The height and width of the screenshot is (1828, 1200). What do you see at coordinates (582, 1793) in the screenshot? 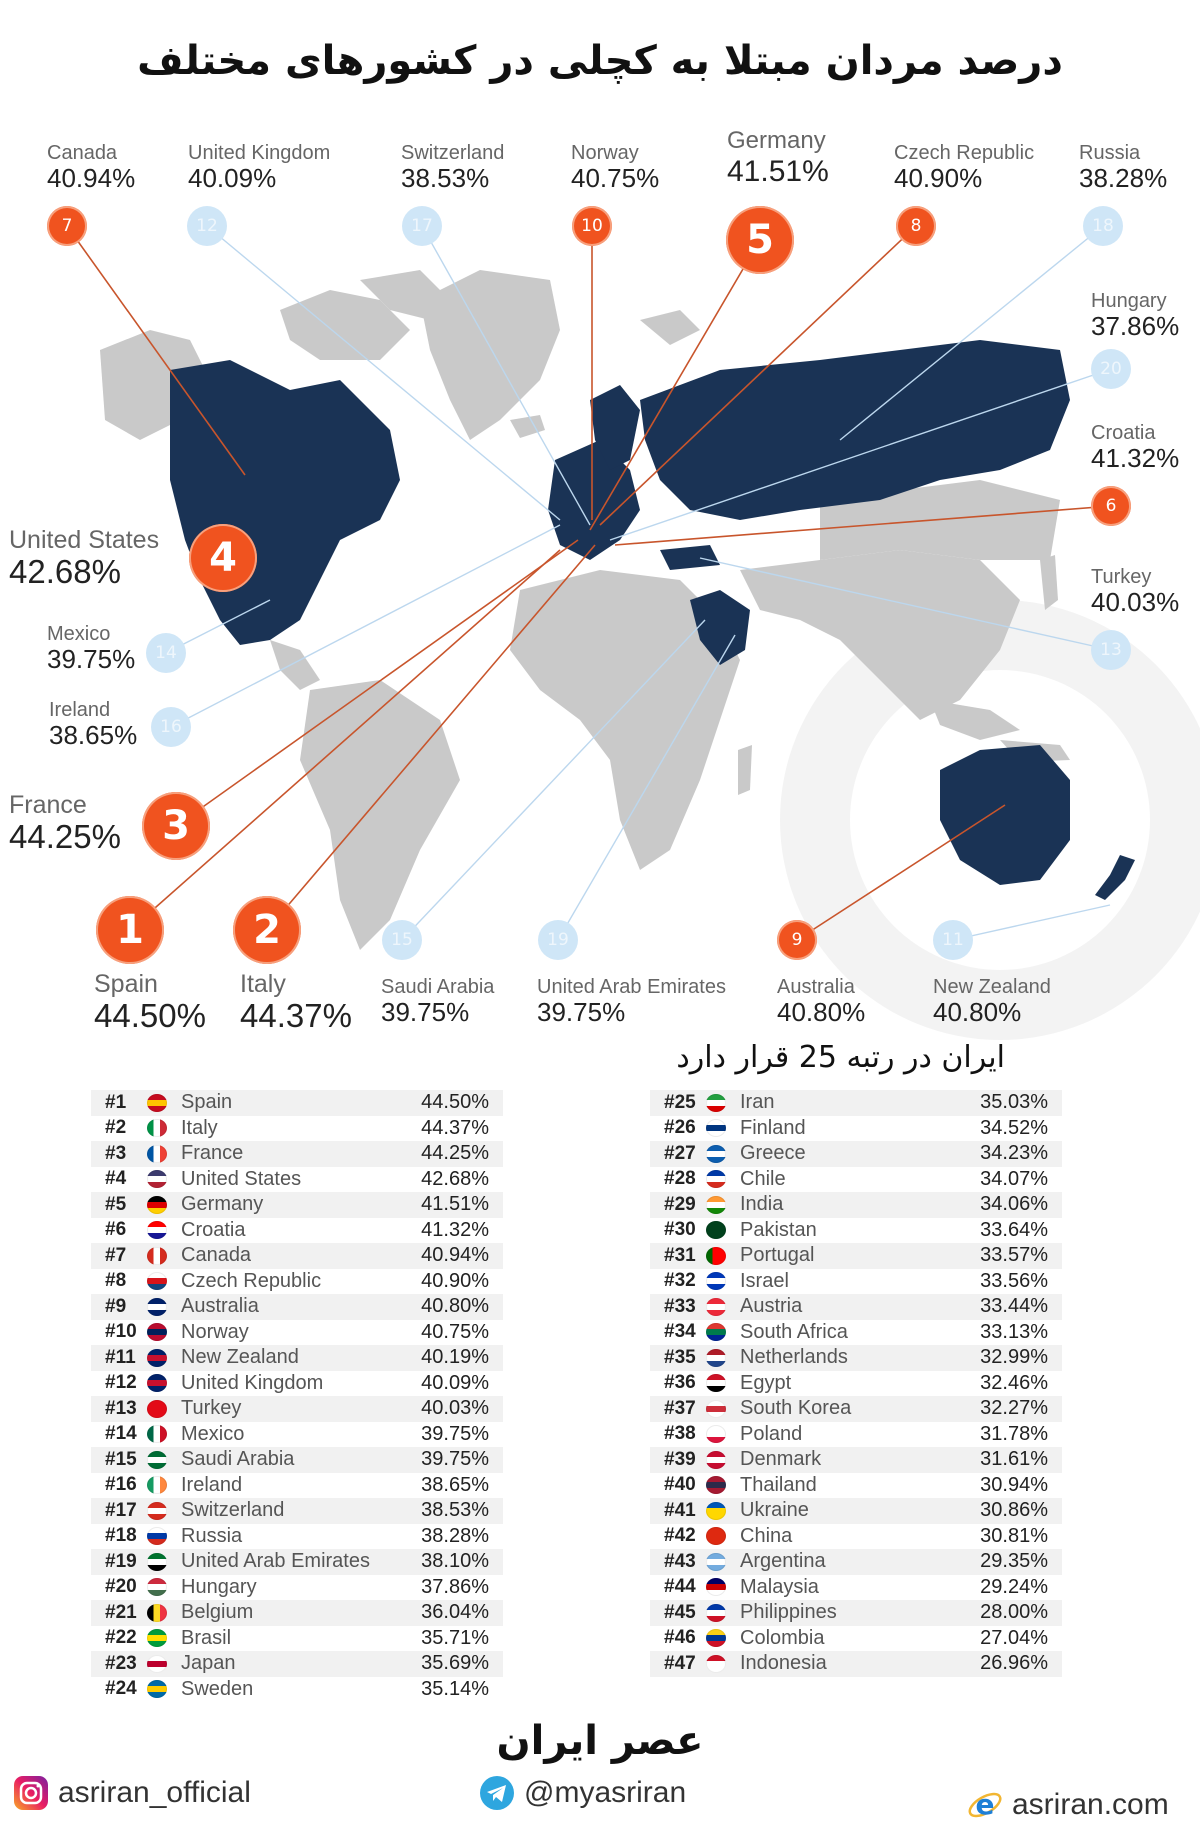
I see `telegram-link: @myasriran` at bounding box center [582, 1793].